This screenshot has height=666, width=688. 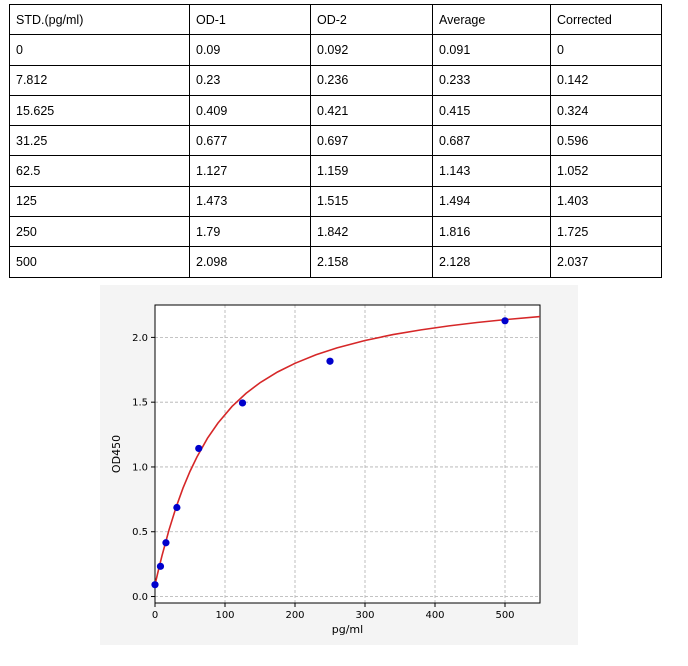 I want to click on table-header-cell: Average, so click(x=491, y=19).